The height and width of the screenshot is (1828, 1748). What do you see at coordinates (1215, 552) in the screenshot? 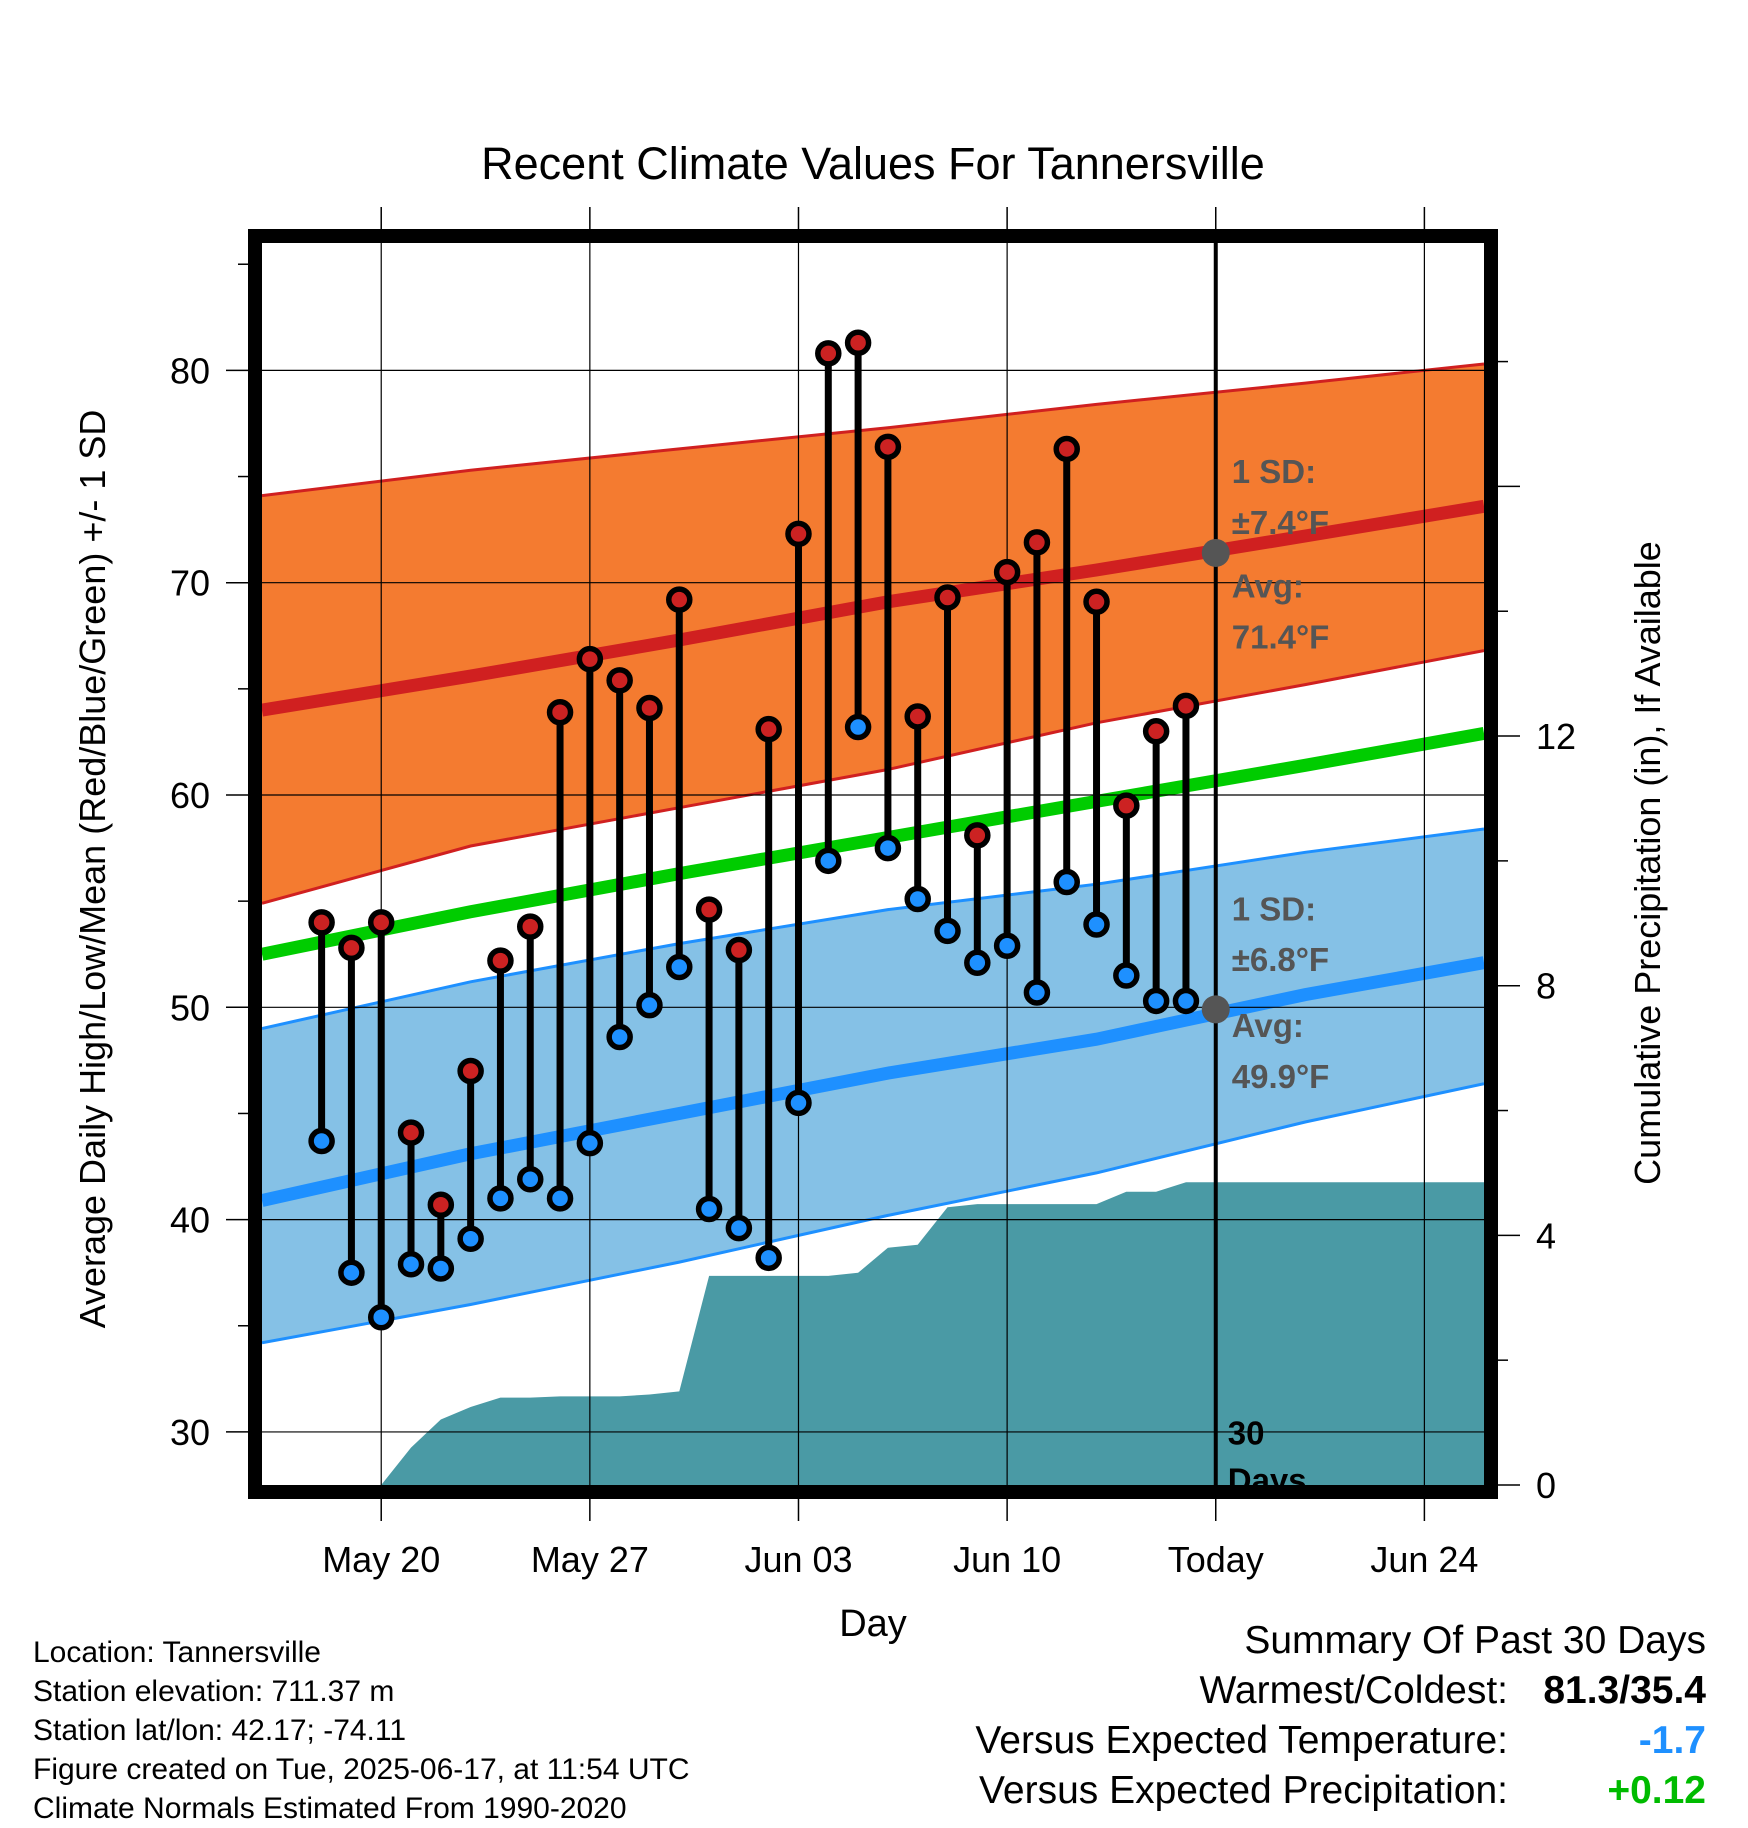
I see `today-high-avg-marker` at bounding box center [1215, 552].